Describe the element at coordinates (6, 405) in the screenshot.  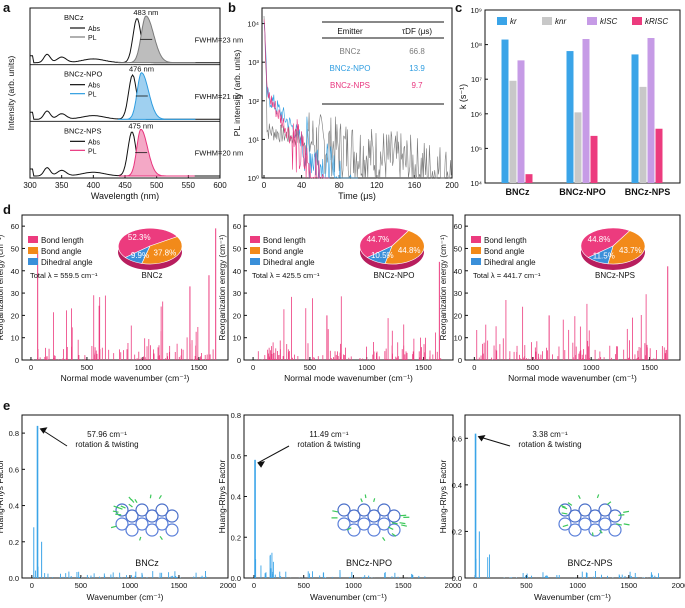
I see `panel-label-e: e` at that location.